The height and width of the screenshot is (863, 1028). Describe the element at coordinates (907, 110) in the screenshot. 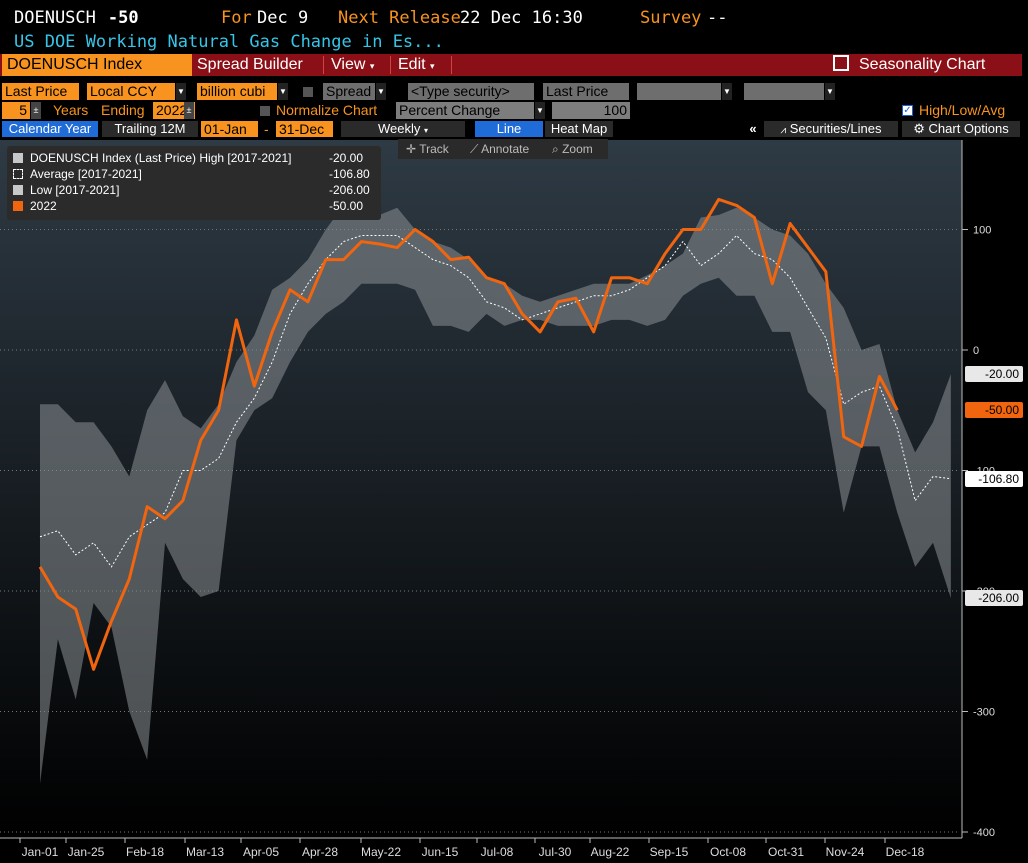

I see `high-low-avg-checkbox: ✓` at that location.